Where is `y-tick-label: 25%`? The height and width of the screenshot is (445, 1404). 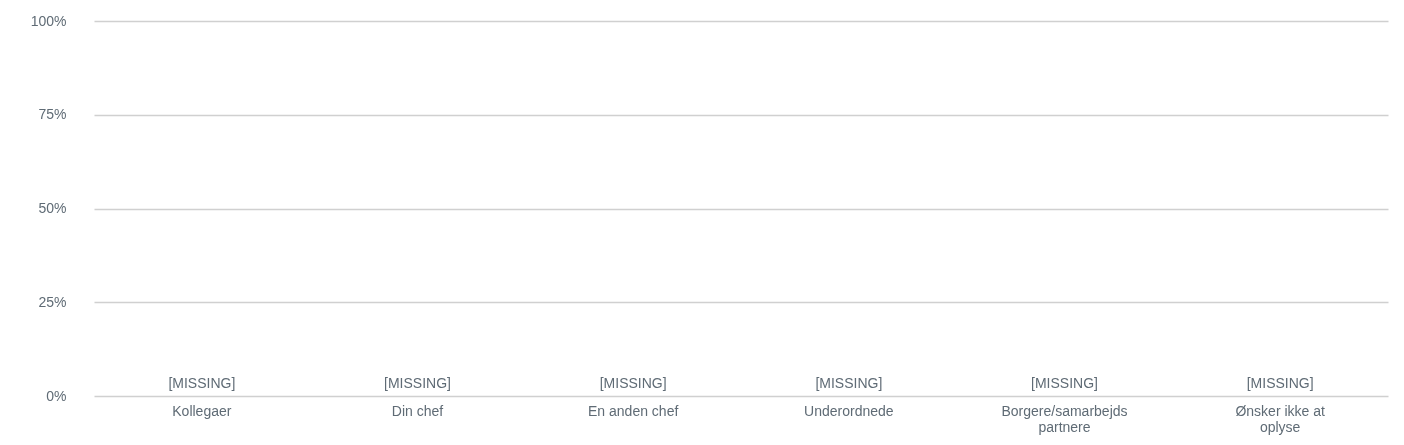 y-tick-label: 25% is located at coordinates (52, 301).